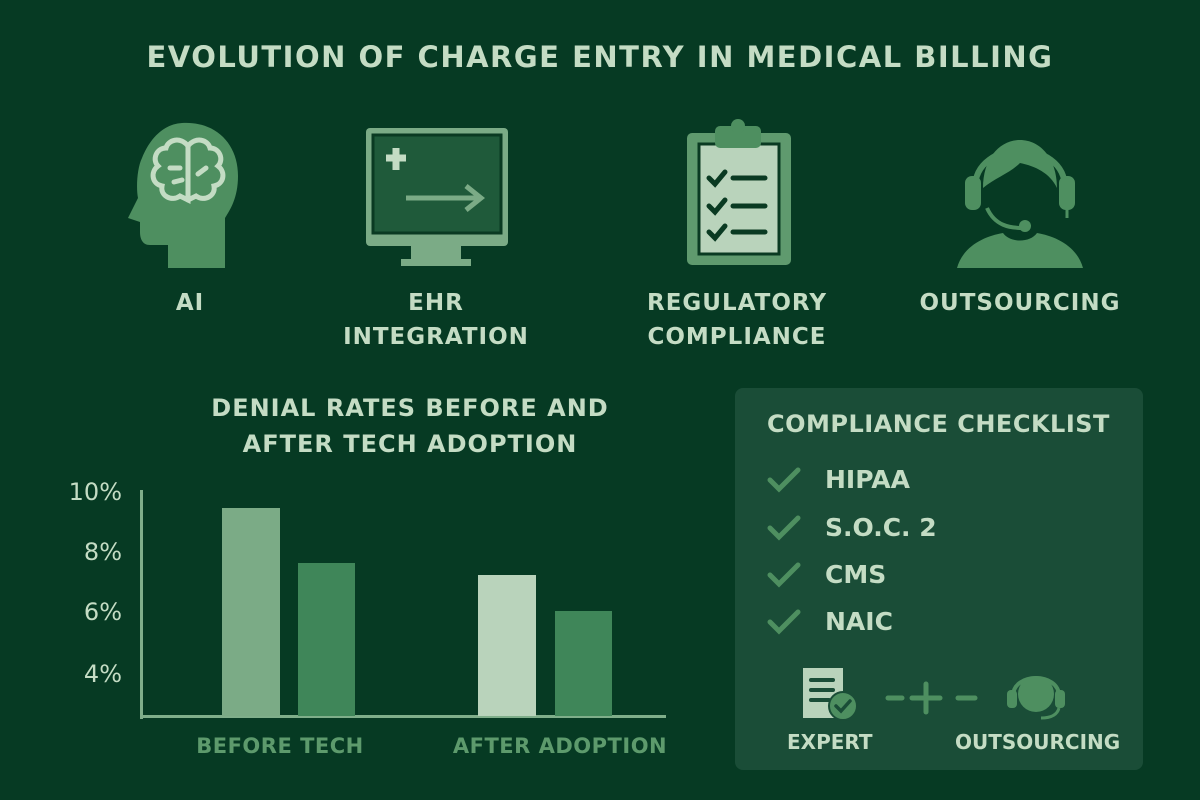 This screenshot has width=1200, height=800. Describe the element at coordinates (938, 424) in the screenshot. I see `checklist-title: COMPLIANCE CHECKLIST` at that location.